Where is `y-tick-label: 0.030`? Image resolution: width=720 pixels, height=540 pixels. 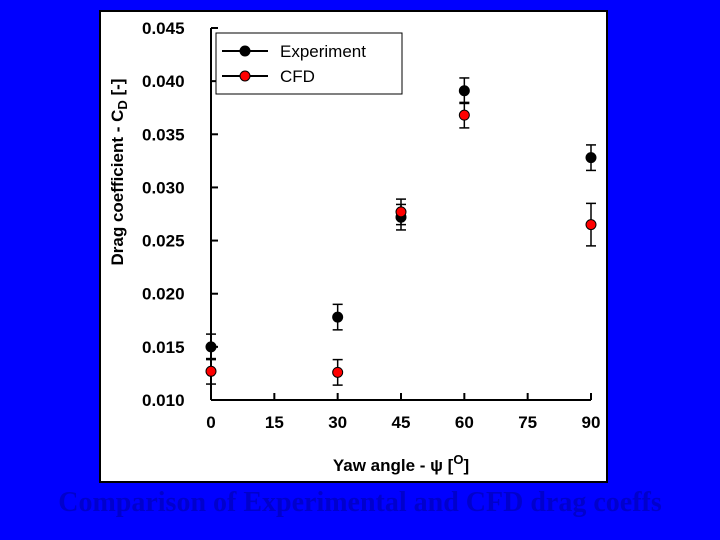
y-tick-label: 0.030 is located at coordinates (163, 187).